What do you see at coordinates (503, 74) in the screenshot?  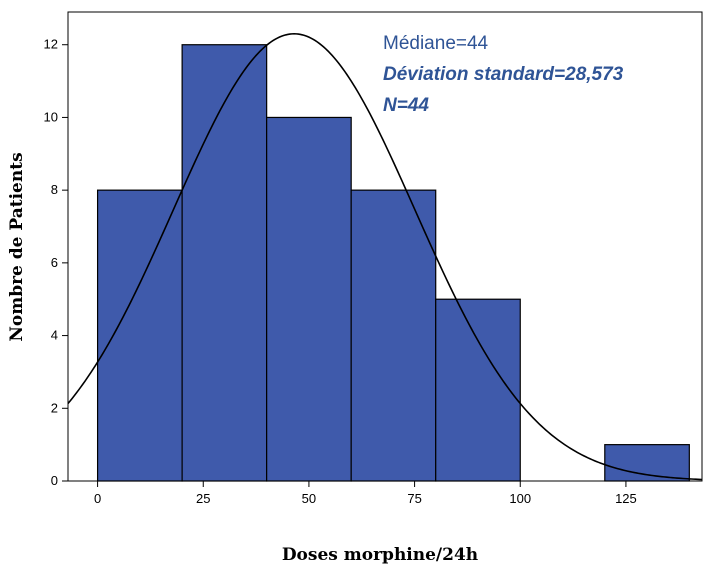 I see `stat-std-dev: Déviation standard=28,573` at bounding box center [503, 74].